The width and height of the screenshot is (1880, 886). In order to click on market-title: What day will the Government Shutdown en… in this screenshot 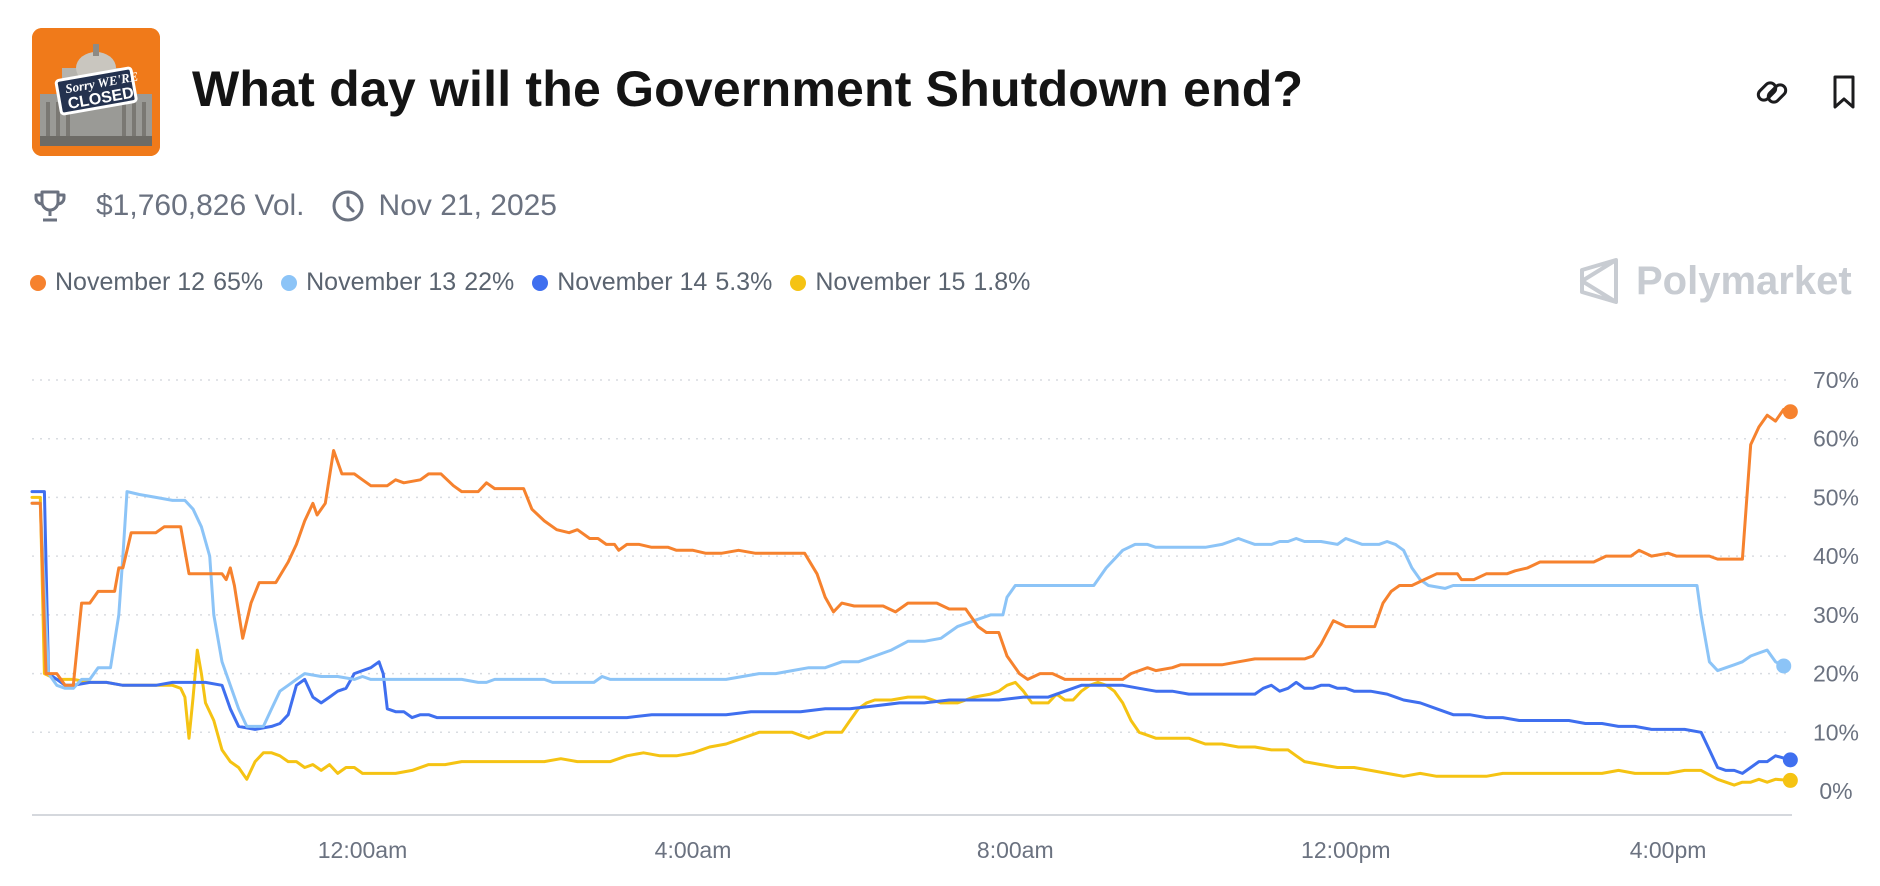, I will do `click(748, 89)`.